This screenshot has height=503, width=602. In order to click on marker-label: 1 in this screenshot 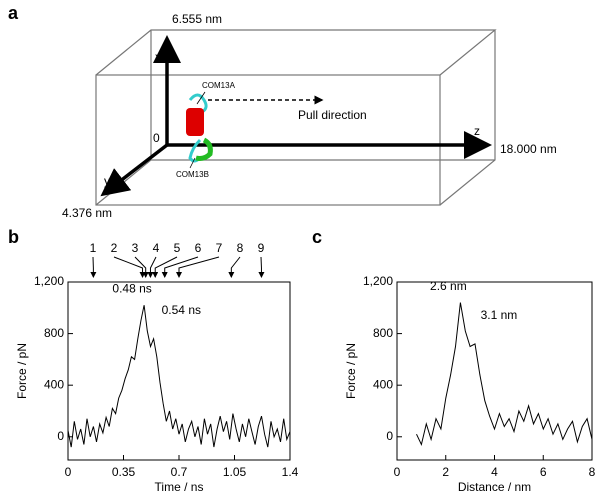, I will do `click(93, 248)`.